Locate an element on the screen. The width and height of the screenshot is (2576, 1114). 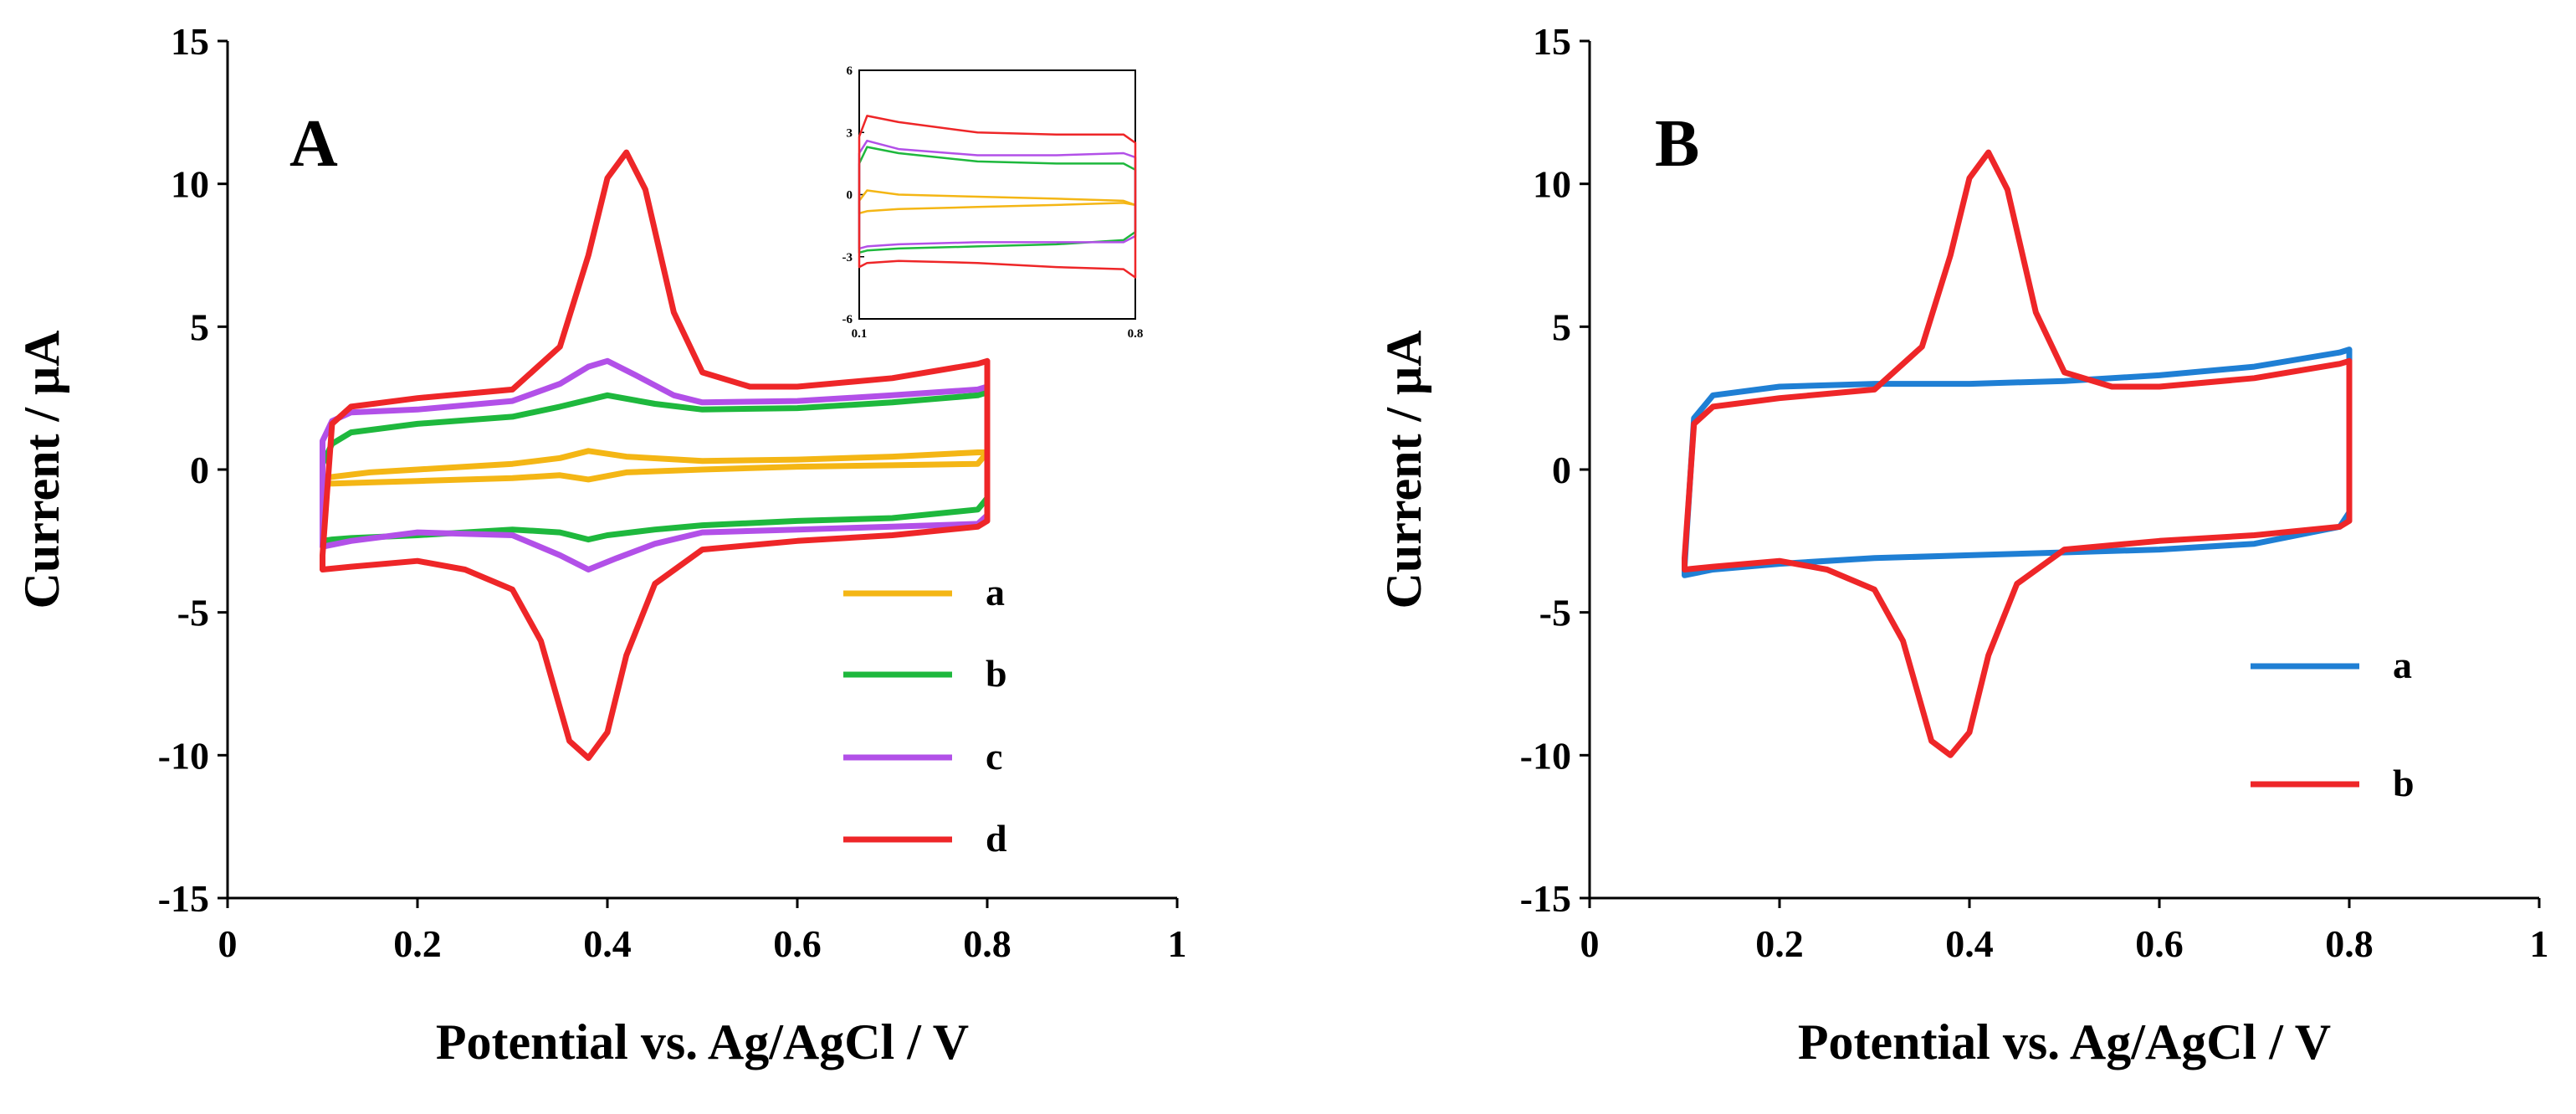
inset-y-tick-label: 0 is located at coordinates (850, 196).